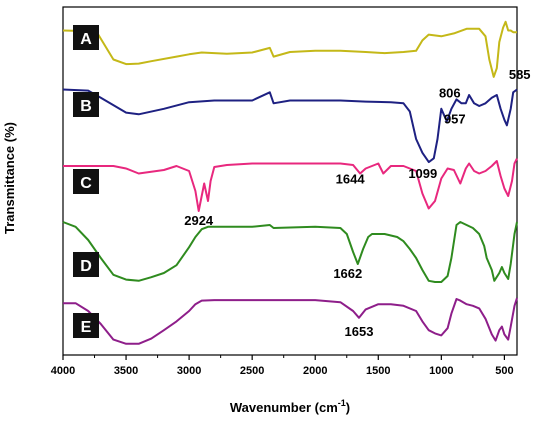 The image size is (533, 421). What do you see at coordinates (455, 118) in the screenshot?
I see `peak-label-957: 957` at bounding box center [455, 118].